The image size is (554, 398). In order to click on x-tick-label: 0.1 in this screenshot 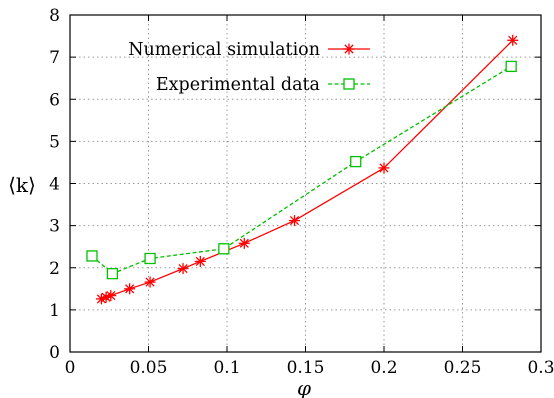, I will do `click(226, 368)`.